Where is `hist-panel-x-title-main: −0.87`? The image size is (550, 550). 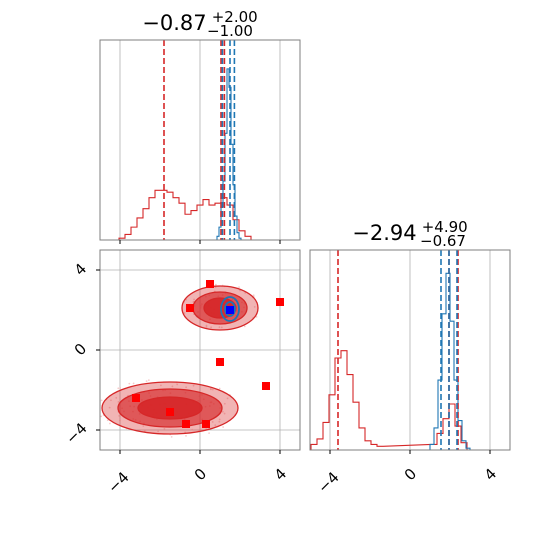
hist-panel-x-title-main: −0.87 is located at coordinates (174, 23).